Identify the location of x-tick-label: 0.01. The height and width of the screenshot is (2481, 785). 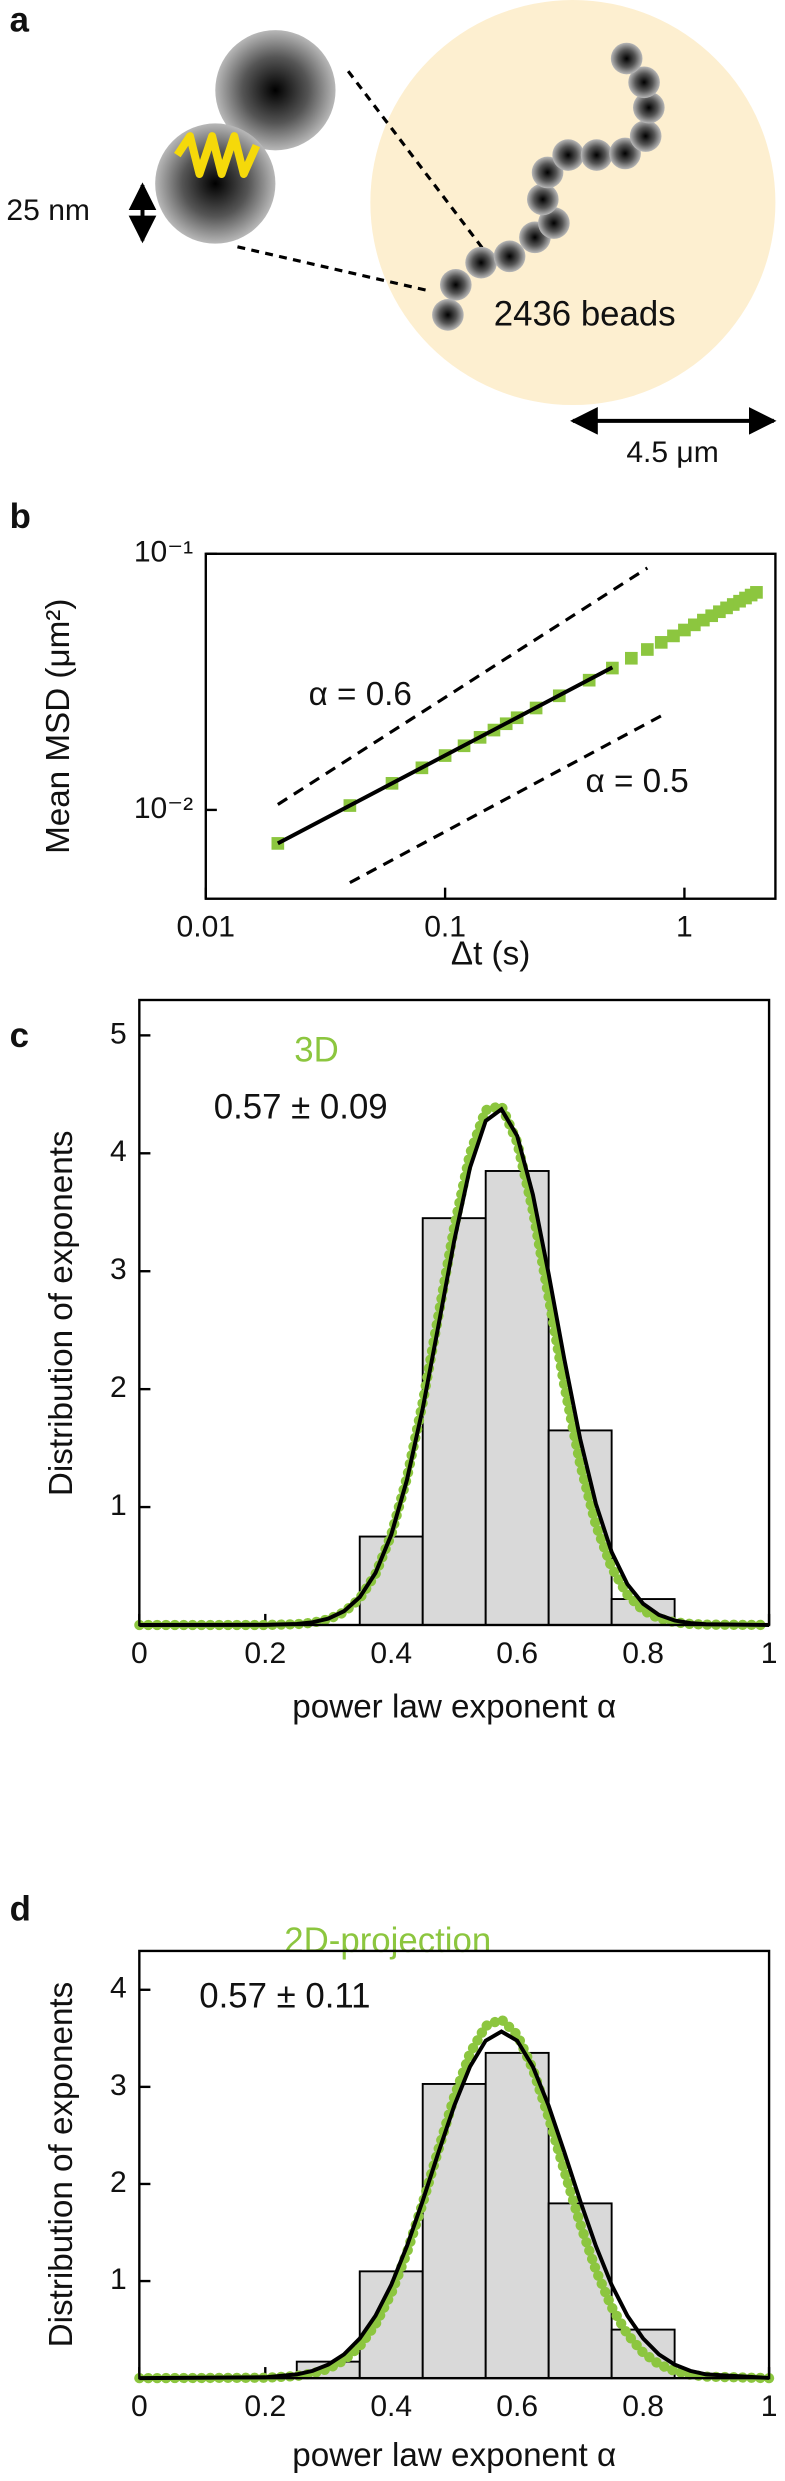
(206, 927).